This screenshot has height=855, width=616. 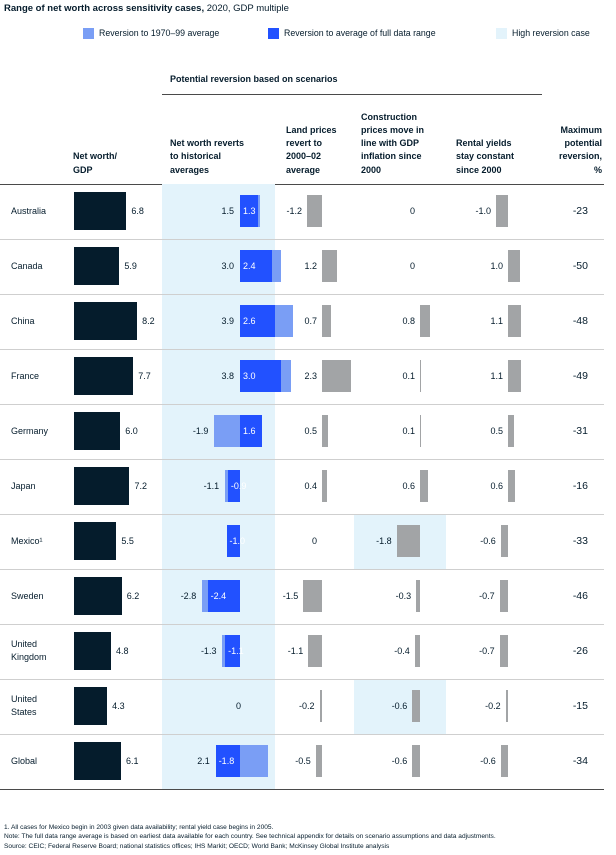 What do you see at coordinates (23, 485) in the screenshot?
I see `country-label-line: Japan` at bounding box center [23, 485].